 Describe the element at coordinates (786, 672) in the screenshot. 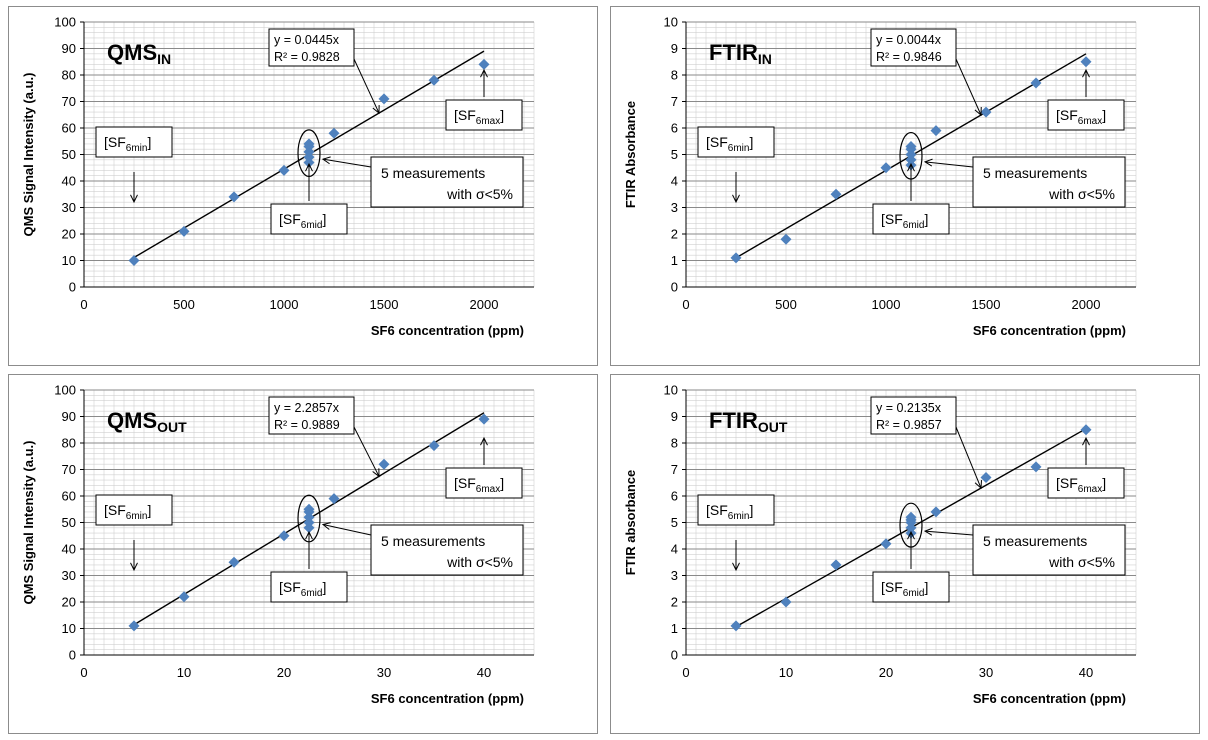

I see `x-tick-label: 10` at that location.